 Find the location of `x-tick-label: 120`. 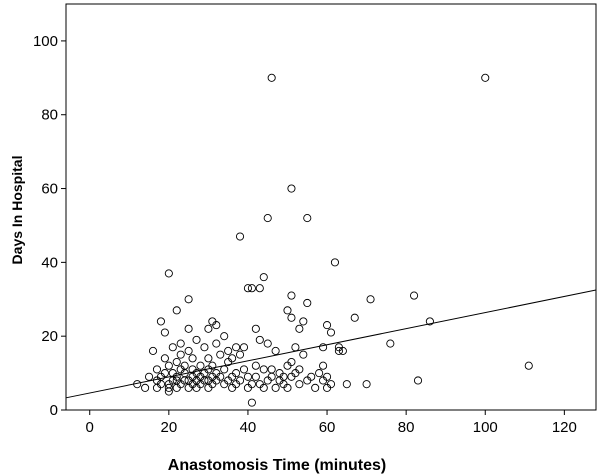

x-tick-label: 120 is located at coordinates (564, 427).